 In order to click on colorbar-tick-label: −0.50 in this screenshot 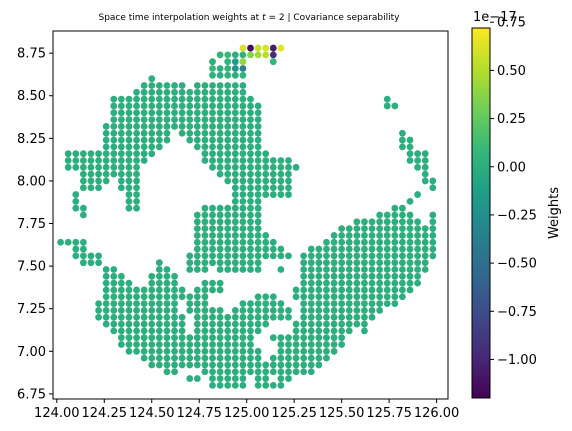, I will do `click(517, 264)`.